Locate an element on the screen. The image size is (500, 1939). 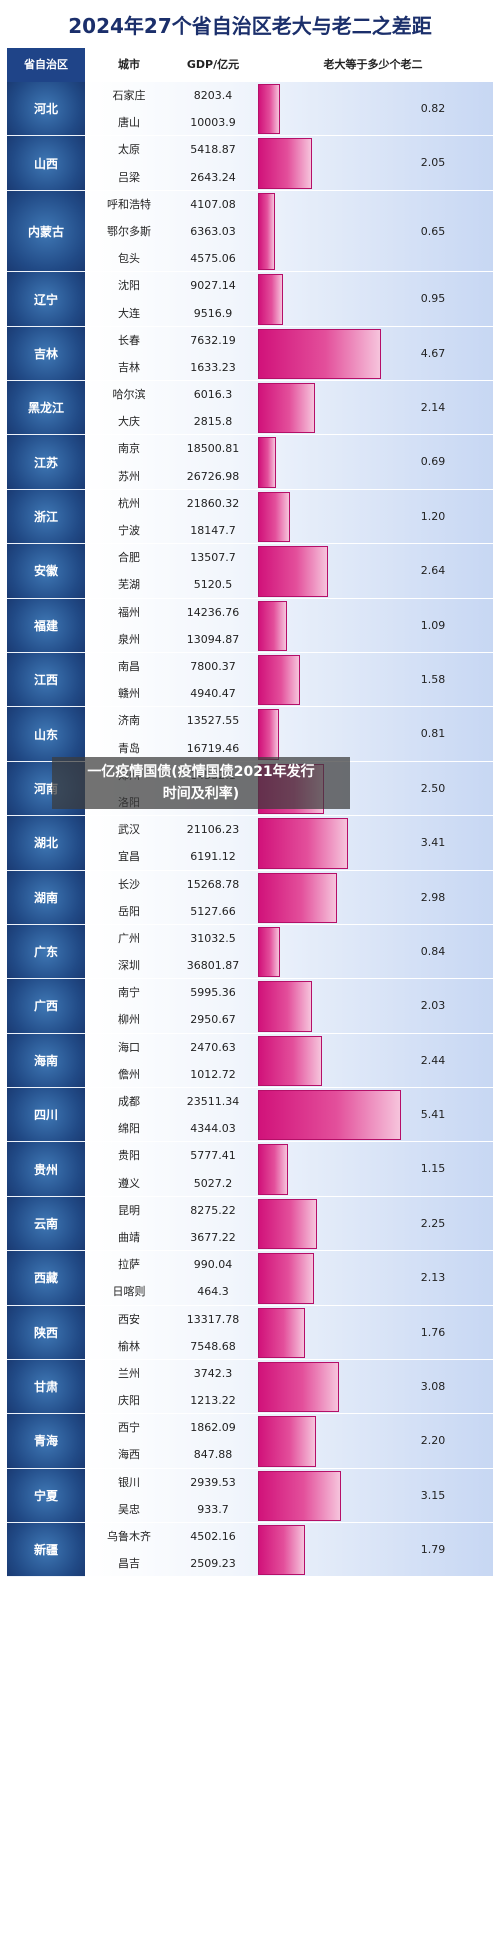
table-row: 贵州 贵阳 5777.41 遵义 5027.2 1.15 is located at coordinates (250, 1169).